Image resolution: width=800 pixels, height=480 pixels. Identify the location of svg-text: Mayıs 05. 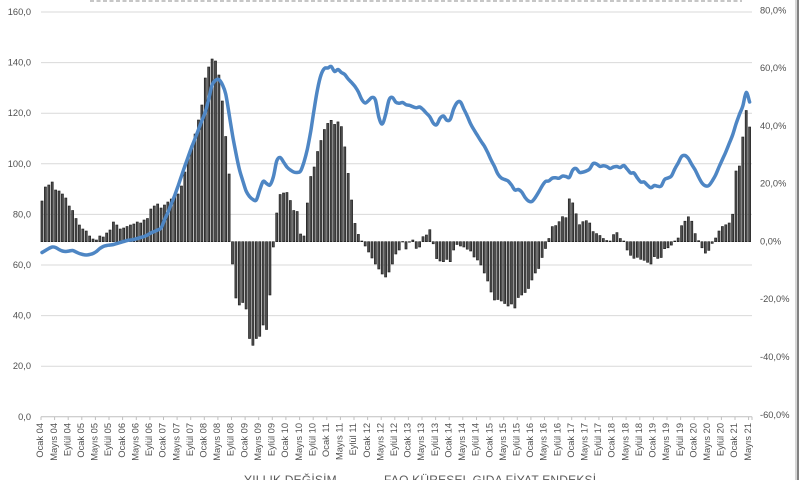
(95, 442).